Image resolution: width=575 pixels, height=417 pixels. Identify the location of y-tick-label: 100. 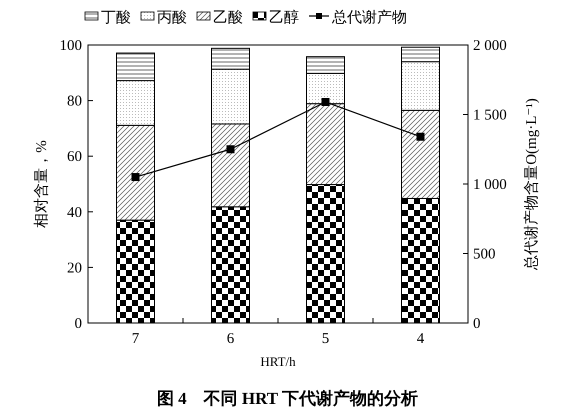
(71, 46).